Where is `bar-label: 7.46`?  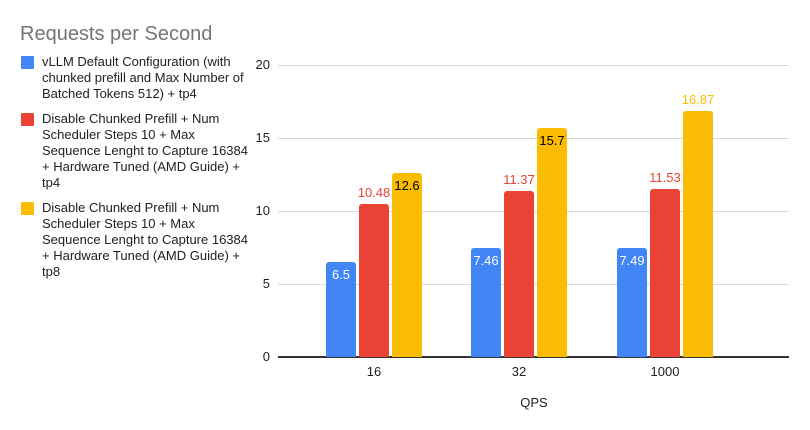 bar-label: 7.46 is located at coordinates (486, 261).